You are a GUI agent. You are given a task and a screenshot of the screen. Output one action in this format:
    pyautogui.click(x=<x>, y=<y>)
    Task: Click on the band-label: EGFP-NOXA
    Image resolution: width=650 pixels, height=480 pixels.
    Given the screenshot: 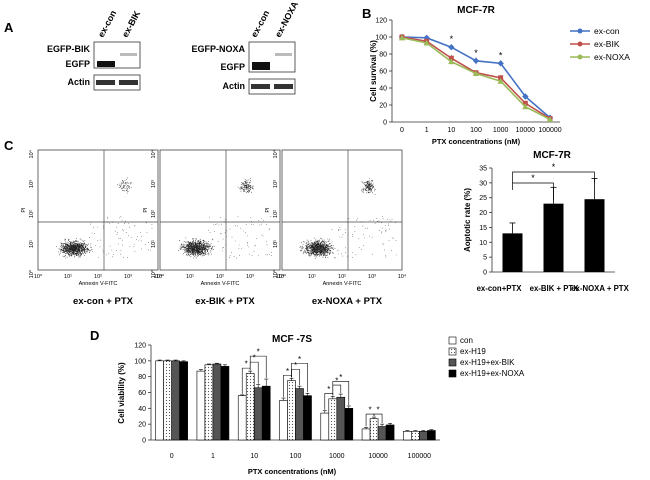 What is the action you would take?
    pyautogui.click(x=218, y=49)
    